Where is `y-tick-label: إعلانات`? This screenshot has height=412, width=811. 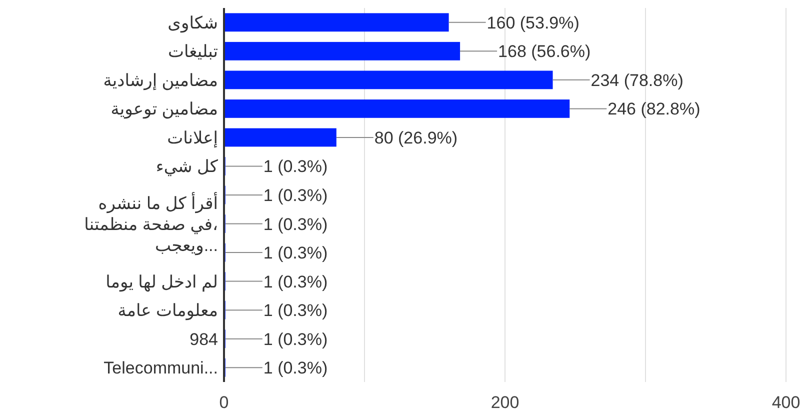
y-tick-label: إعلانات is located at coordinates (192, 138).